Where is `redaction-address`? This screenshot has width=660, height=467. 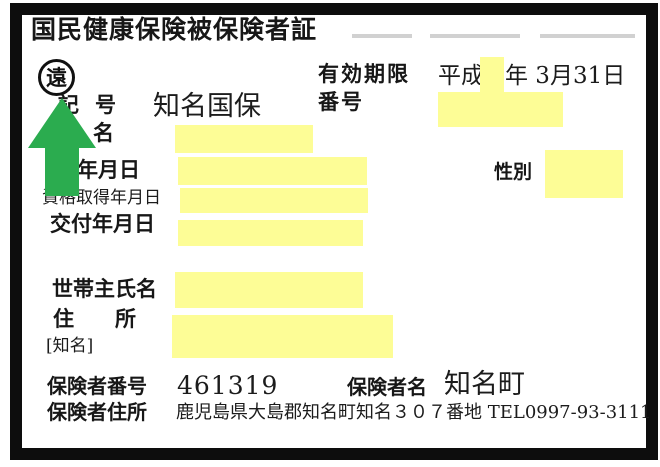
redaction-address is located at coordinates (282, 336).